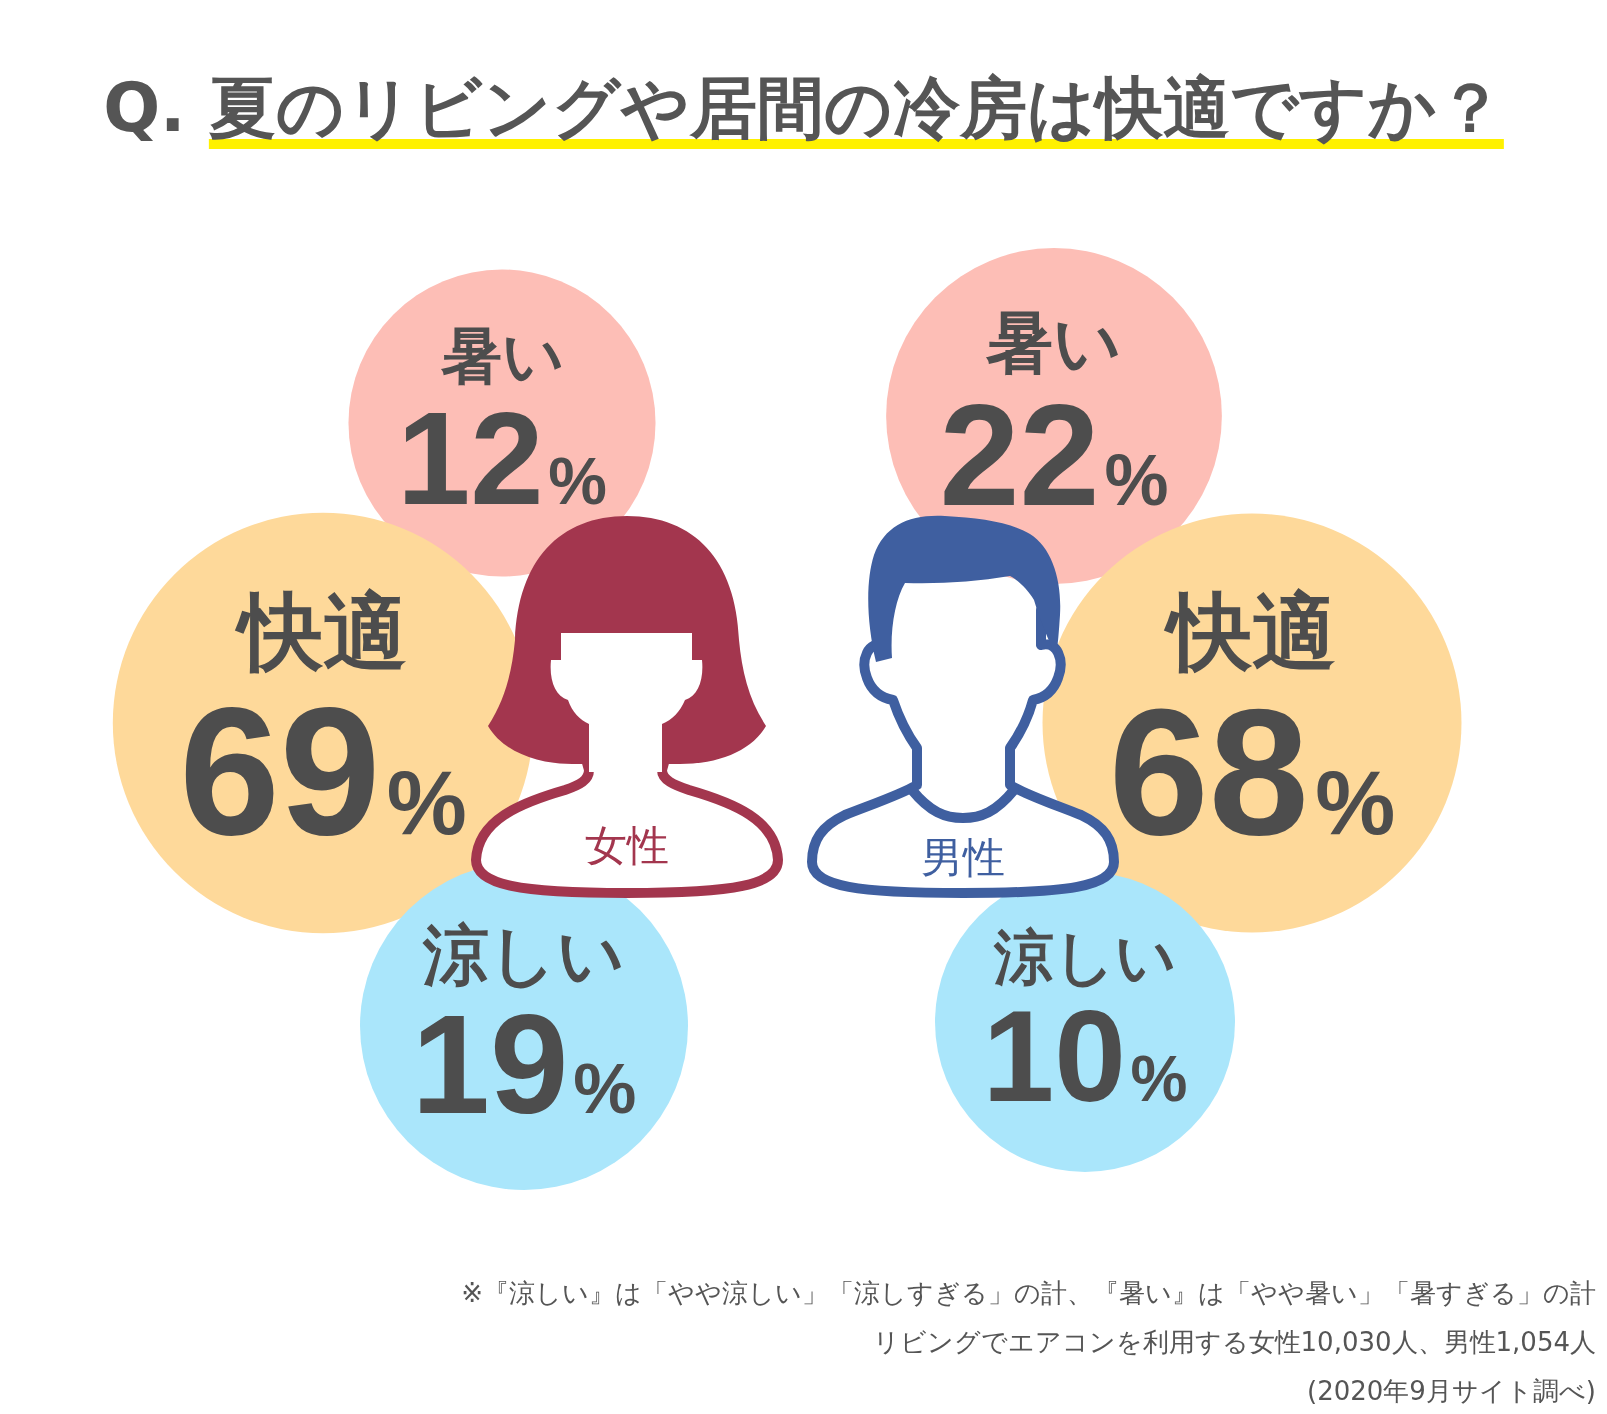  I want to click on series-label: 女性, so click(627, 845).